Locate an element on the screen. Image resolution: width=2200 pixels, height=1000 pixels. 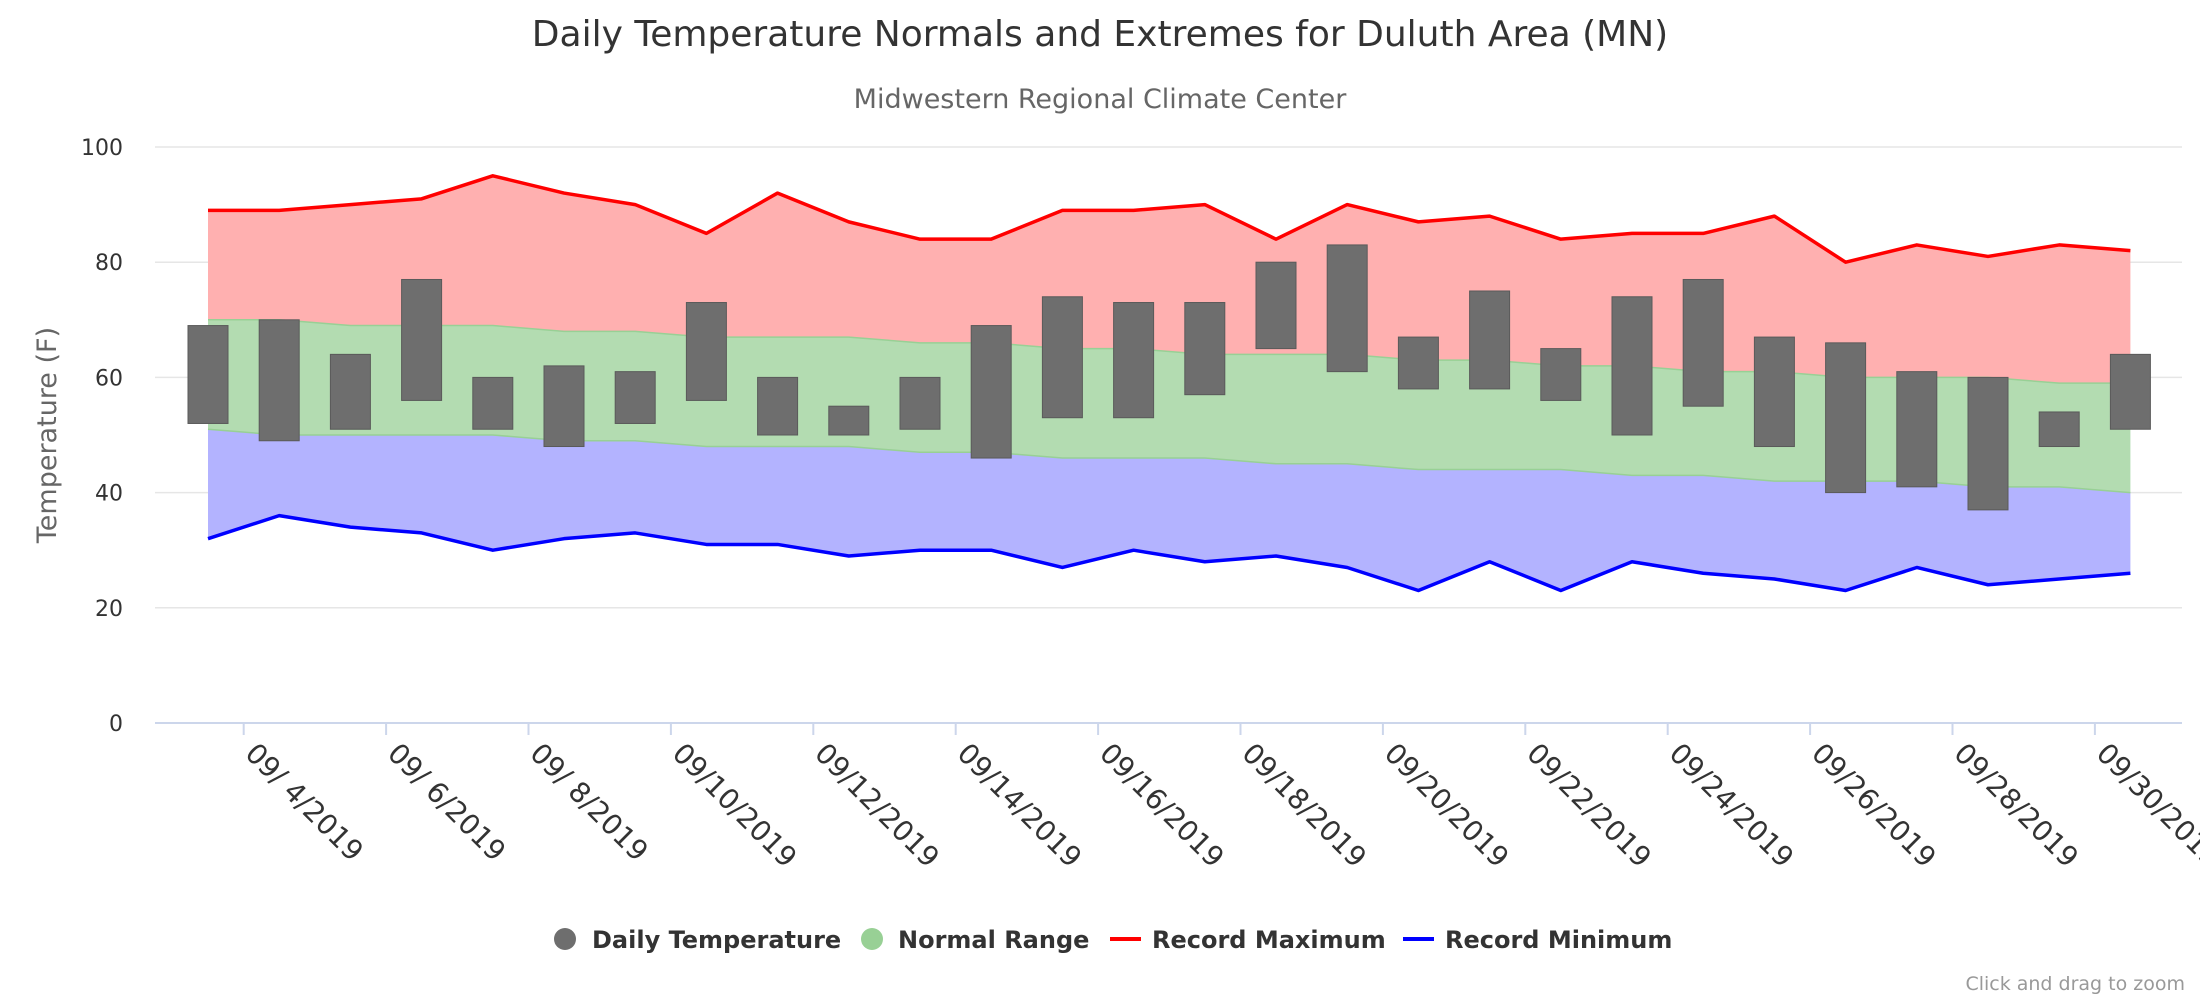
chart-subtitle: Midwestern Regional Climate Center is located at coordinates (1101, 99).